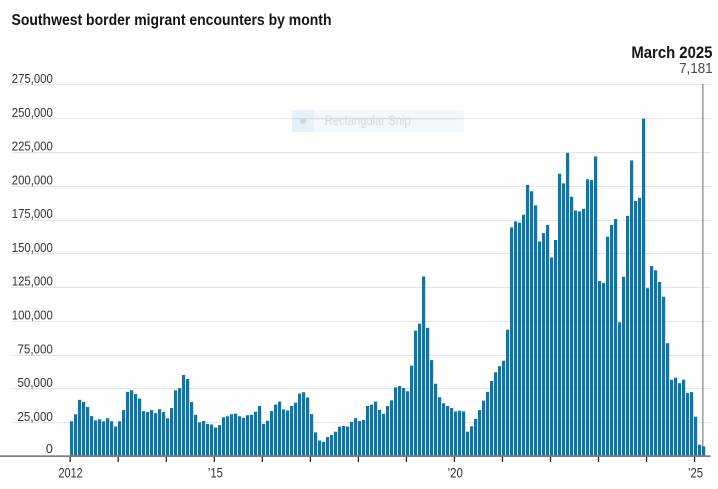 This screenshot has height=489, width=718. What do you see at coordinates (215, 473) in the screenshot?
I see `svg-text: ’15` at bounding box center [215, 473].